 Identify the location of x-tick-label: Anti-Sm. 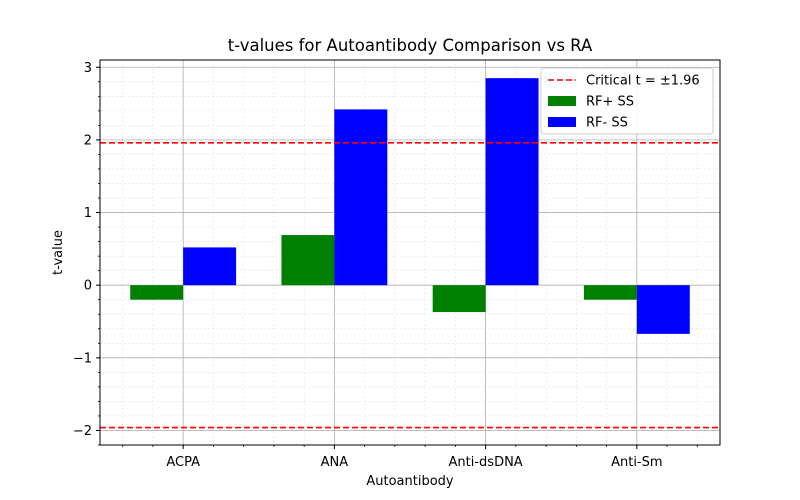
(636, 462).